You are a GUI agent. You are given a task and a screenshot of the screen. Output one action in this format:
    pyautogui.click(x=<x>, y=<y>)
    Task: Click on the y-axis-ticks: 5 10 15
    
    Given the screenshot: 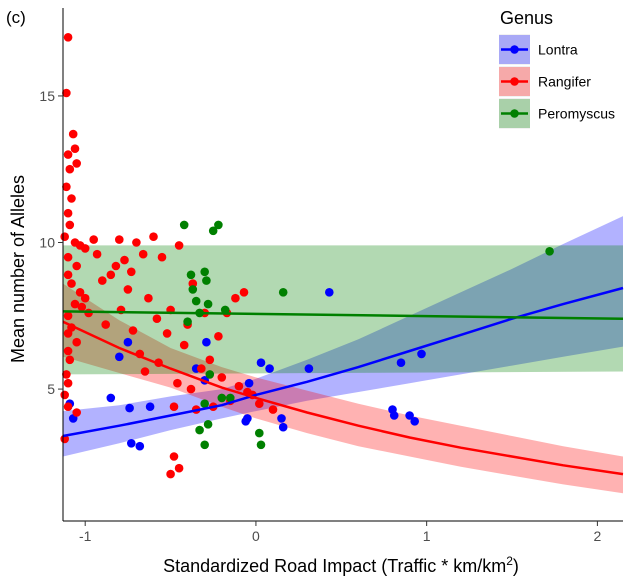 What is the action you would take?
    pyautogui.click(x=51, y=242)
    